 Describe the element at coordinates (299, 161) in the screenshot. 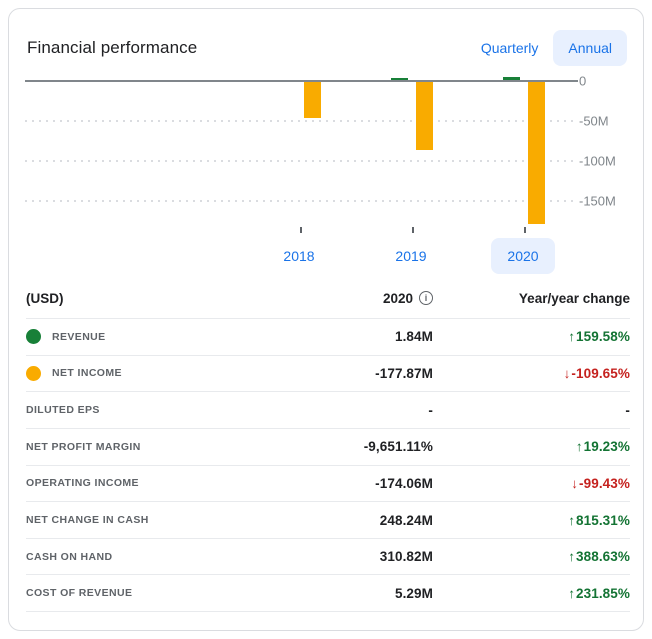

I see `gridline--100M` at that location.